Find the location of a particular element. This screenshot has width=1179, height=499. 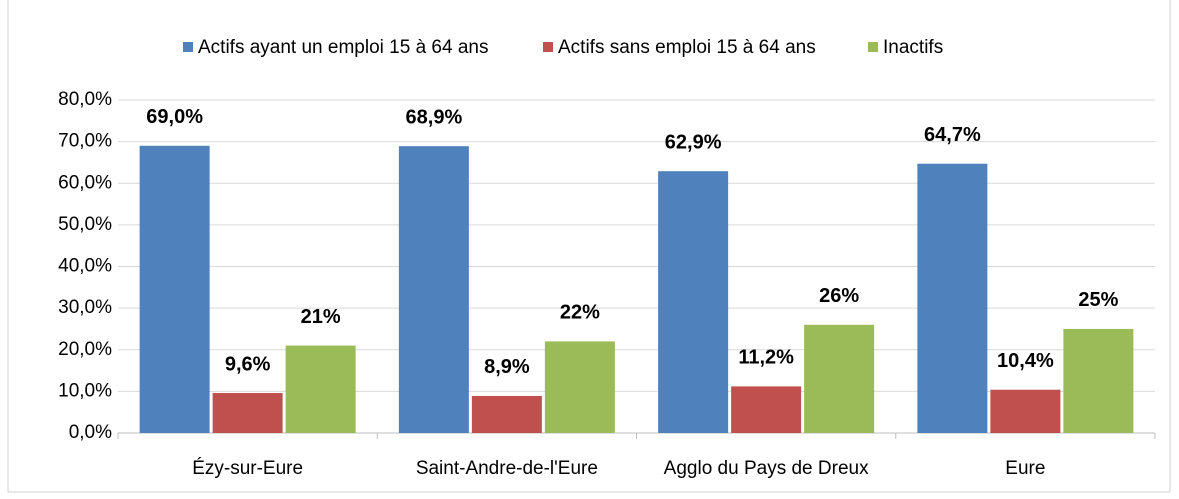

value-label: 21% is located at coordinates (321, 317).